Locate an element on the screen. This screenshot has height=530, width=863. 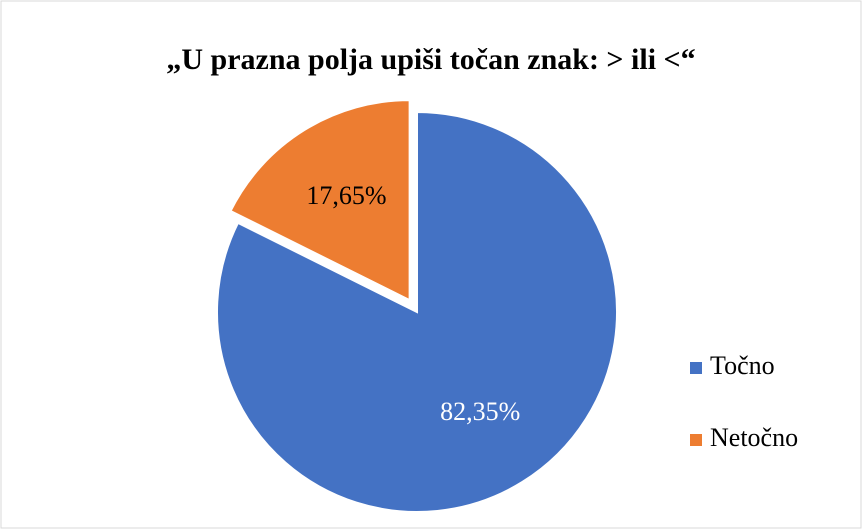
data-label: 82,35% is located at coordinates (480, 411).